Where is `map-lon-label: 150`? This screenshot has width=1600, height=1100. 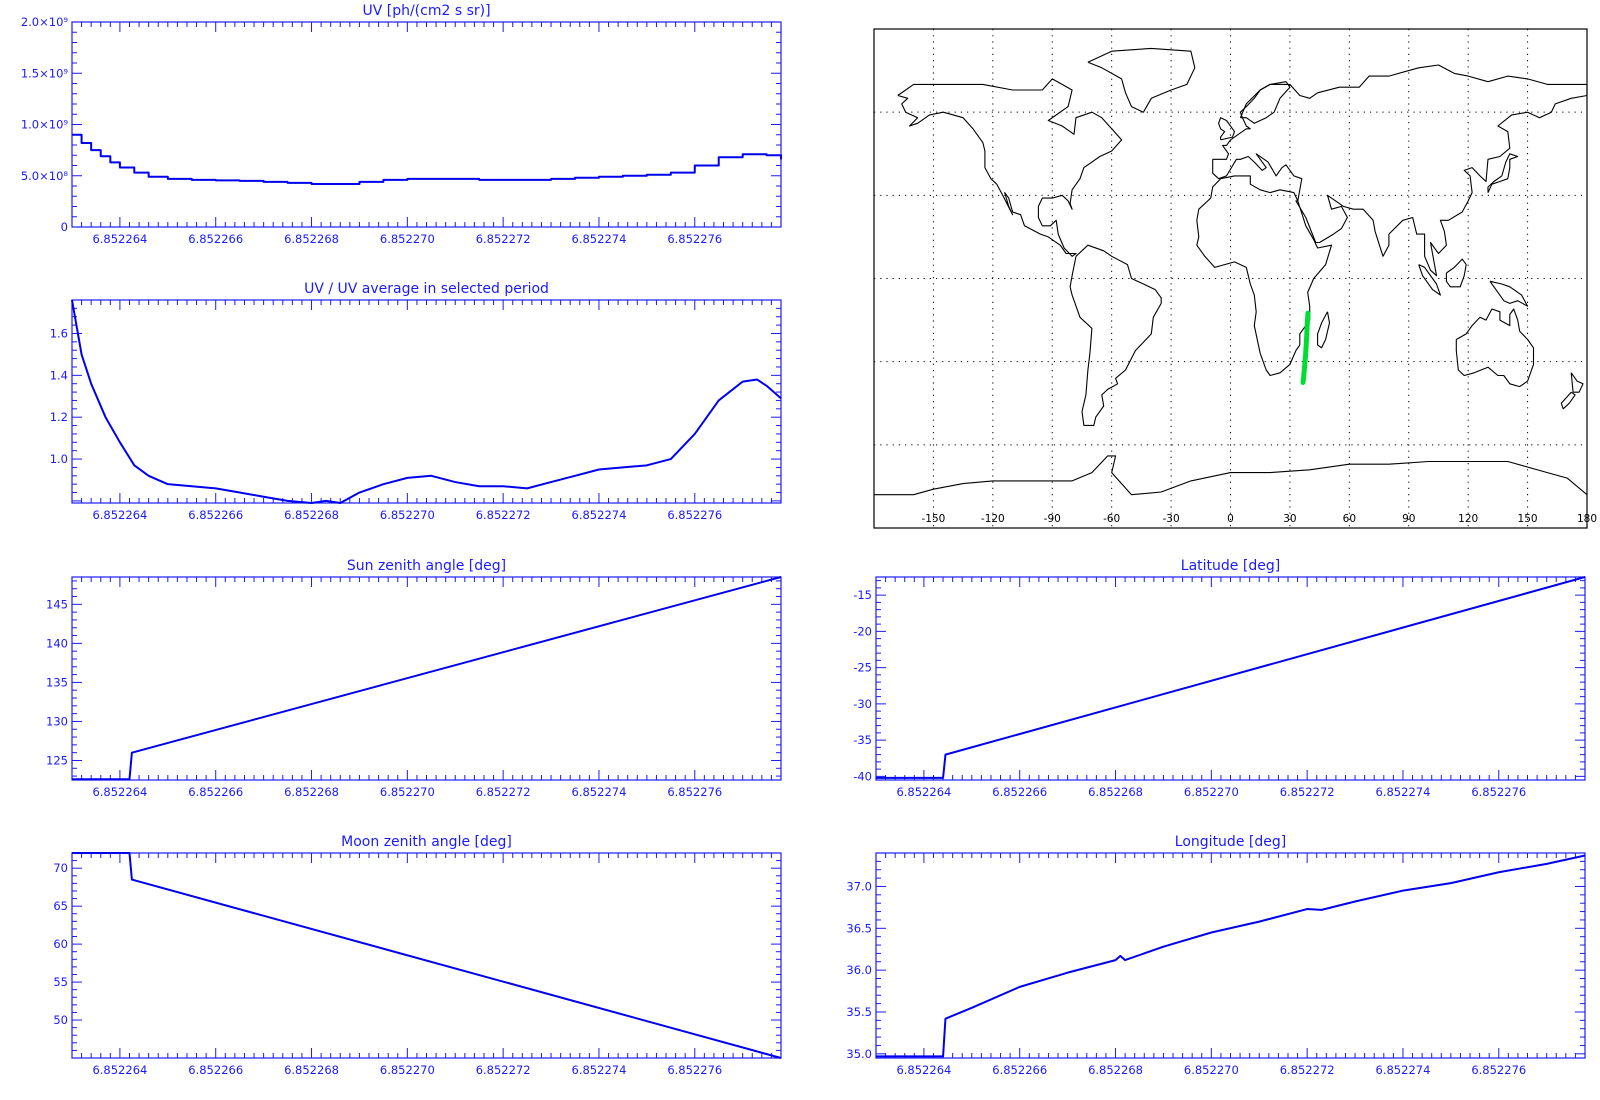
map-lon-label: 150 is located at coordinates (1528, 519).